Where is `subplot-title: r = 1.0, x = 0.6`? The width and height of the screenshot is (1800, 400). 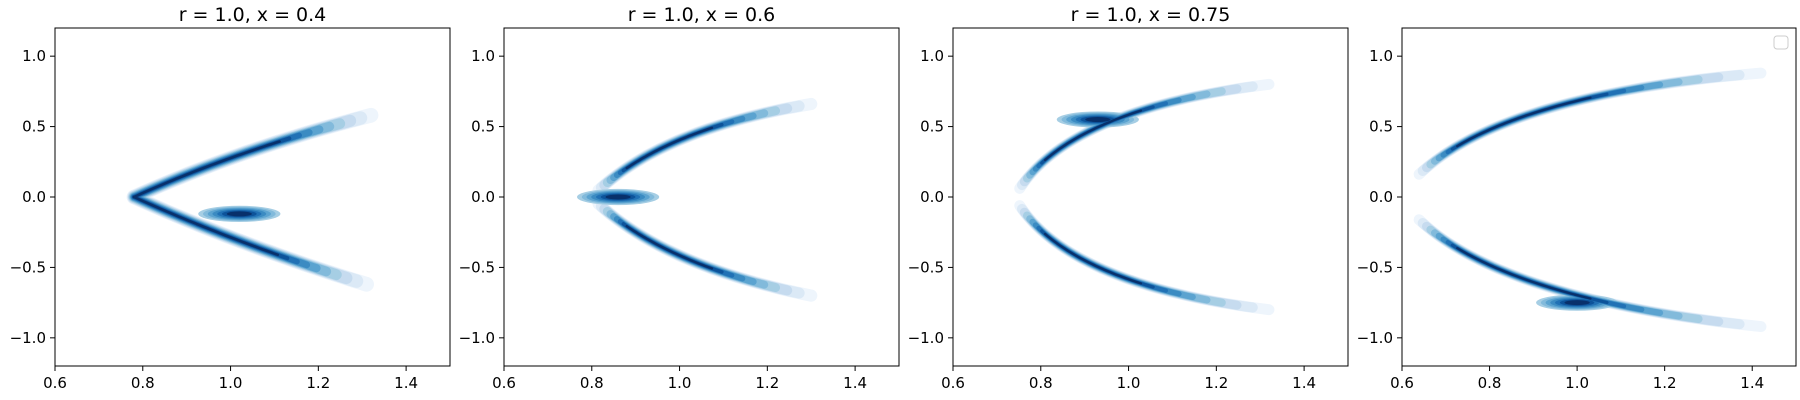
subplot-title: r = 1.0, x = 0.6 is located at coordinates (702, 15).